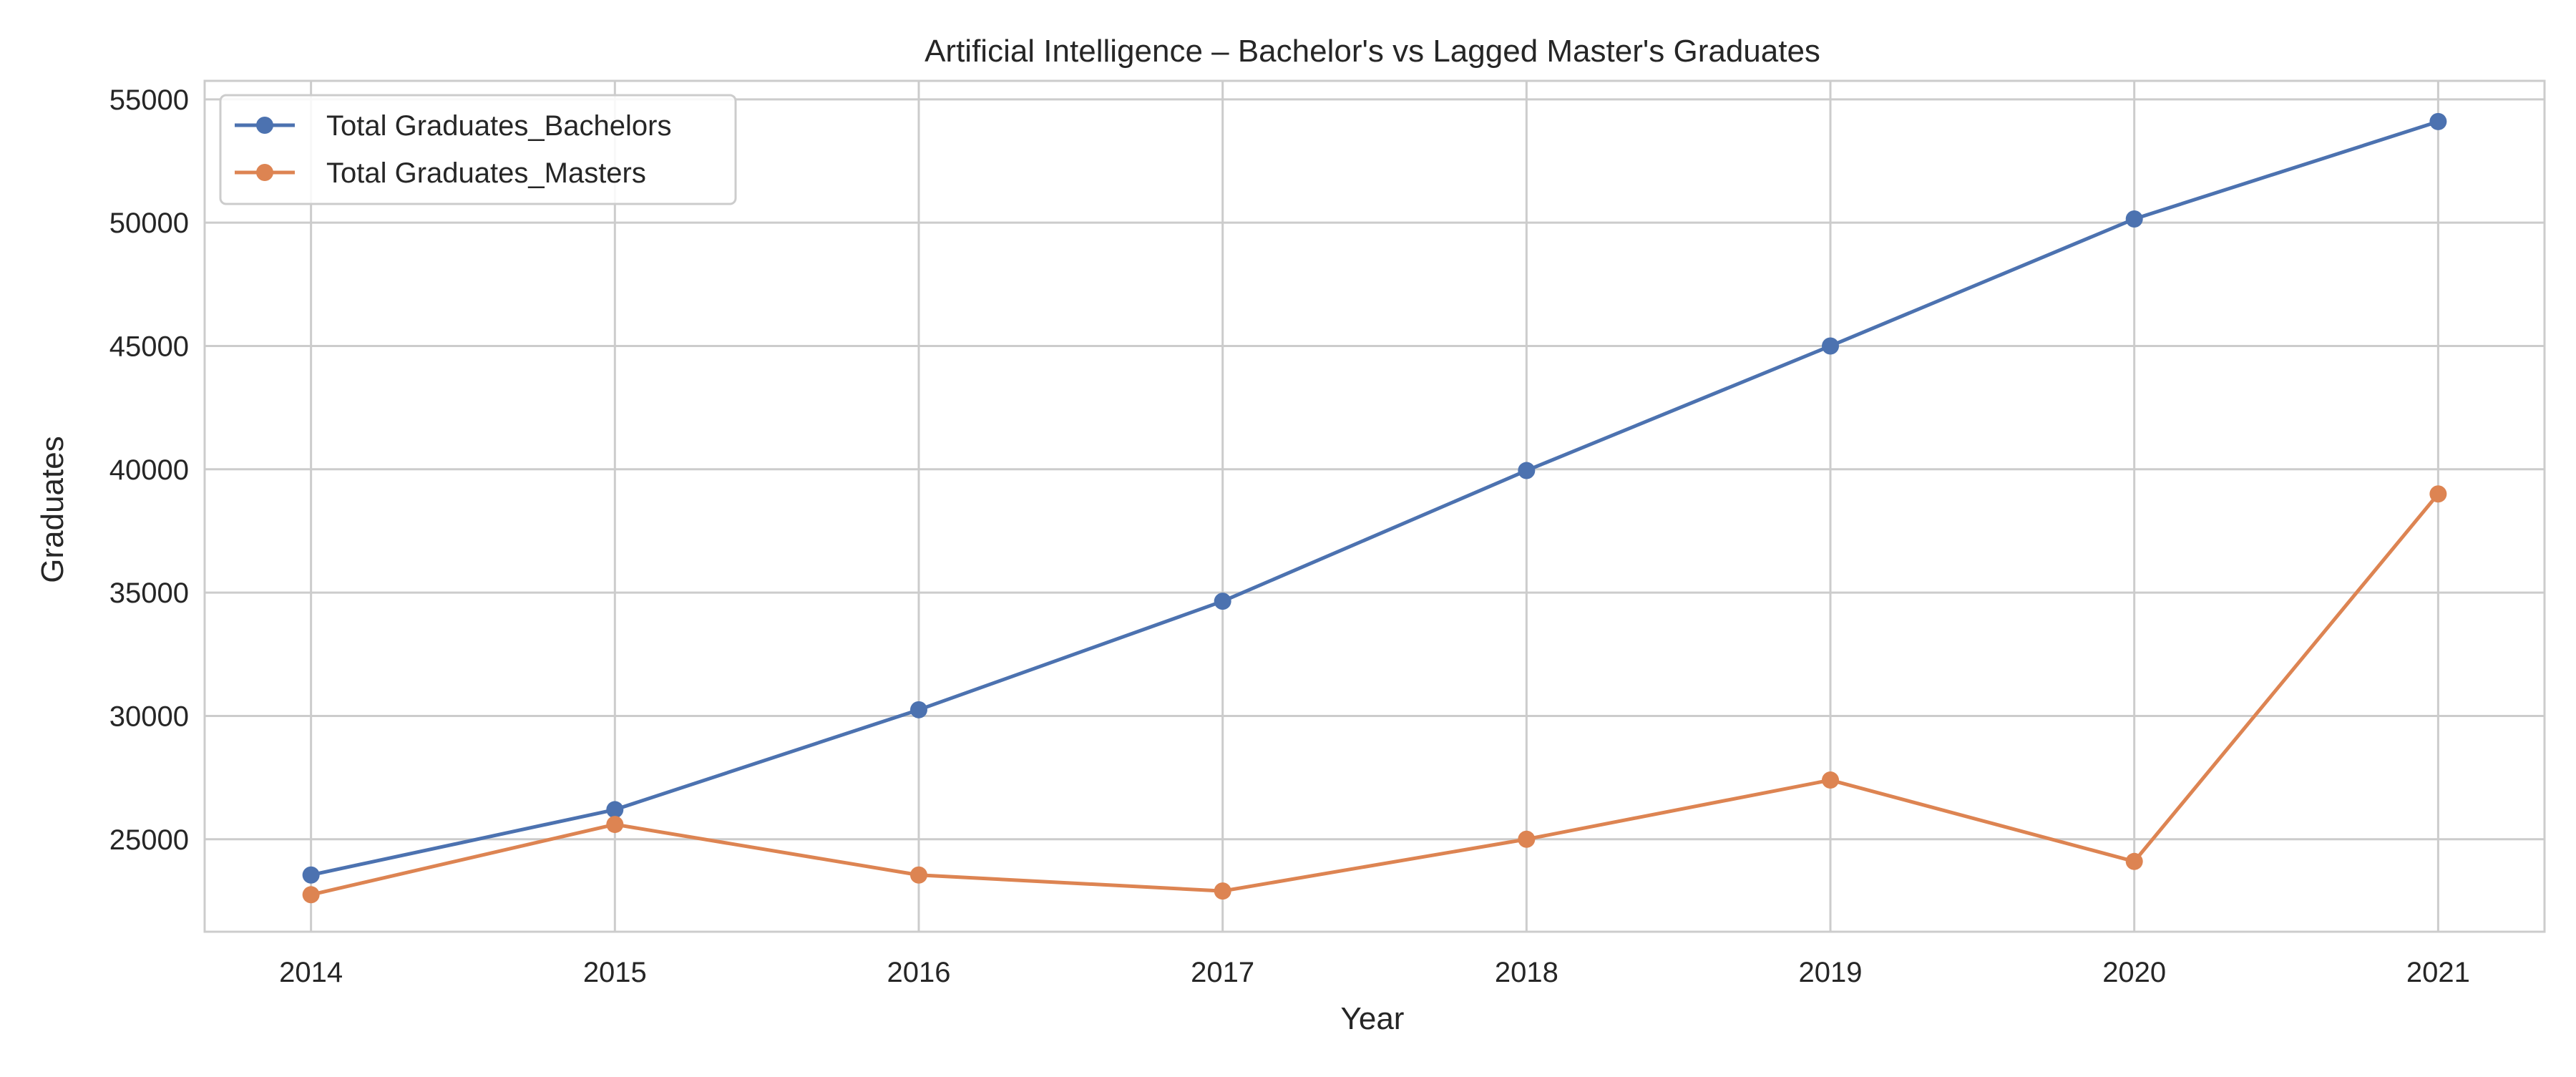 This screenshot has width=2576, height=1077. What do you see at coordinates (1526, 972) in the screenshot?
I see `x-tick-label: 2018` at bounding box center [1526, 972].